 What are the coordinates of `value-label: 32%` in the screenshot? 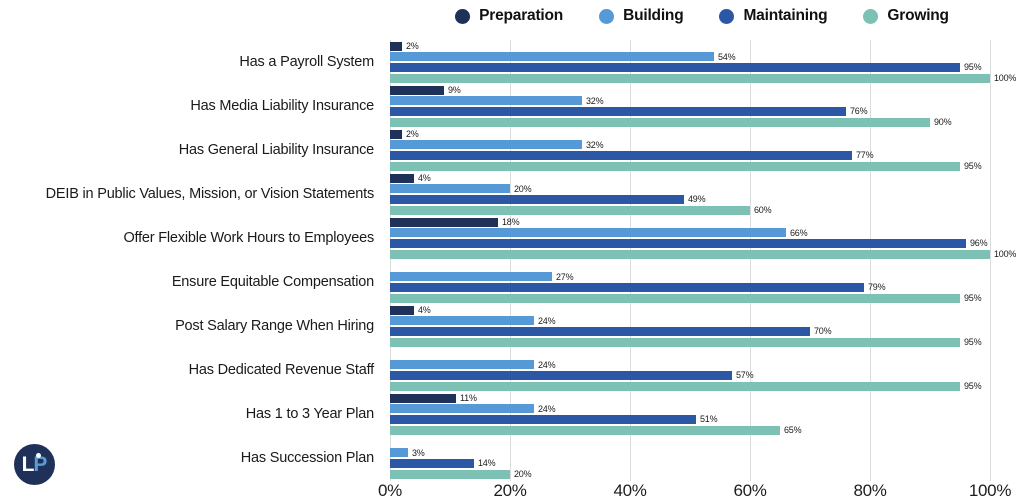 It's located at (595, 144).